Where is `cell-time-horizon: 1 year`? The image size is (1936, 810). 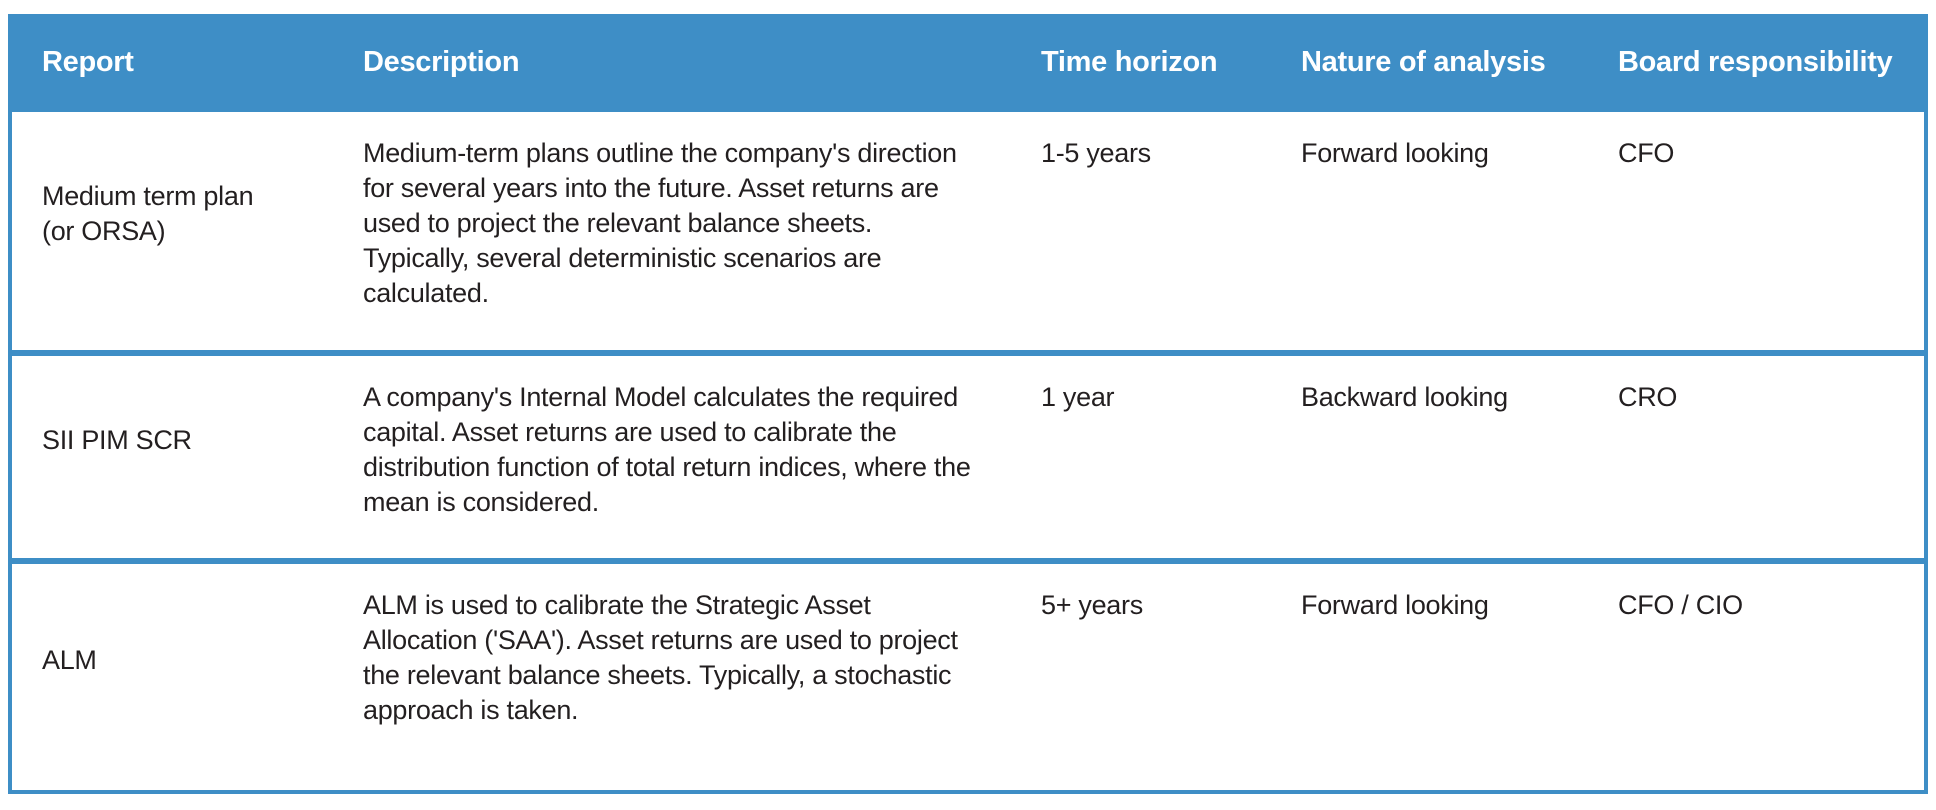 cell-time-horizon: 1 year is located at coordinates (1141, 454).